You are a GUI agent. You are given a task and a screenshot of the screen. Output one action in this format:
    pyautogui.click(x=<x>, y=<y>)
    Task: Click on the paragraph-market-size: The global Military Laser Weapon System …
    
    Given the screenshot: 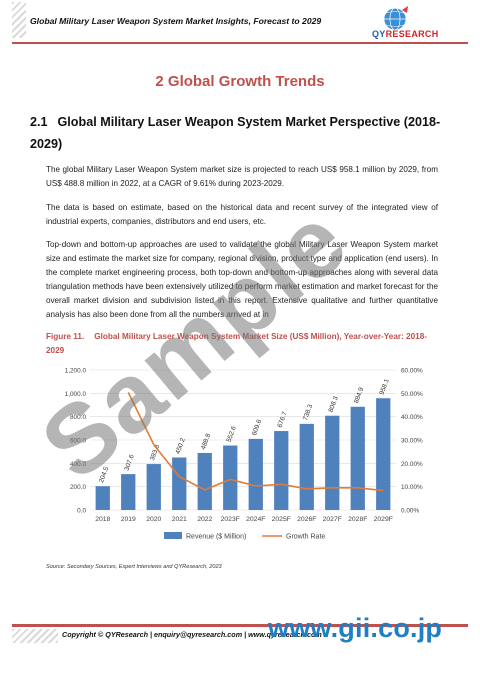 What is the action you would take?
    pyautogui.click(x=242, y=176)
    